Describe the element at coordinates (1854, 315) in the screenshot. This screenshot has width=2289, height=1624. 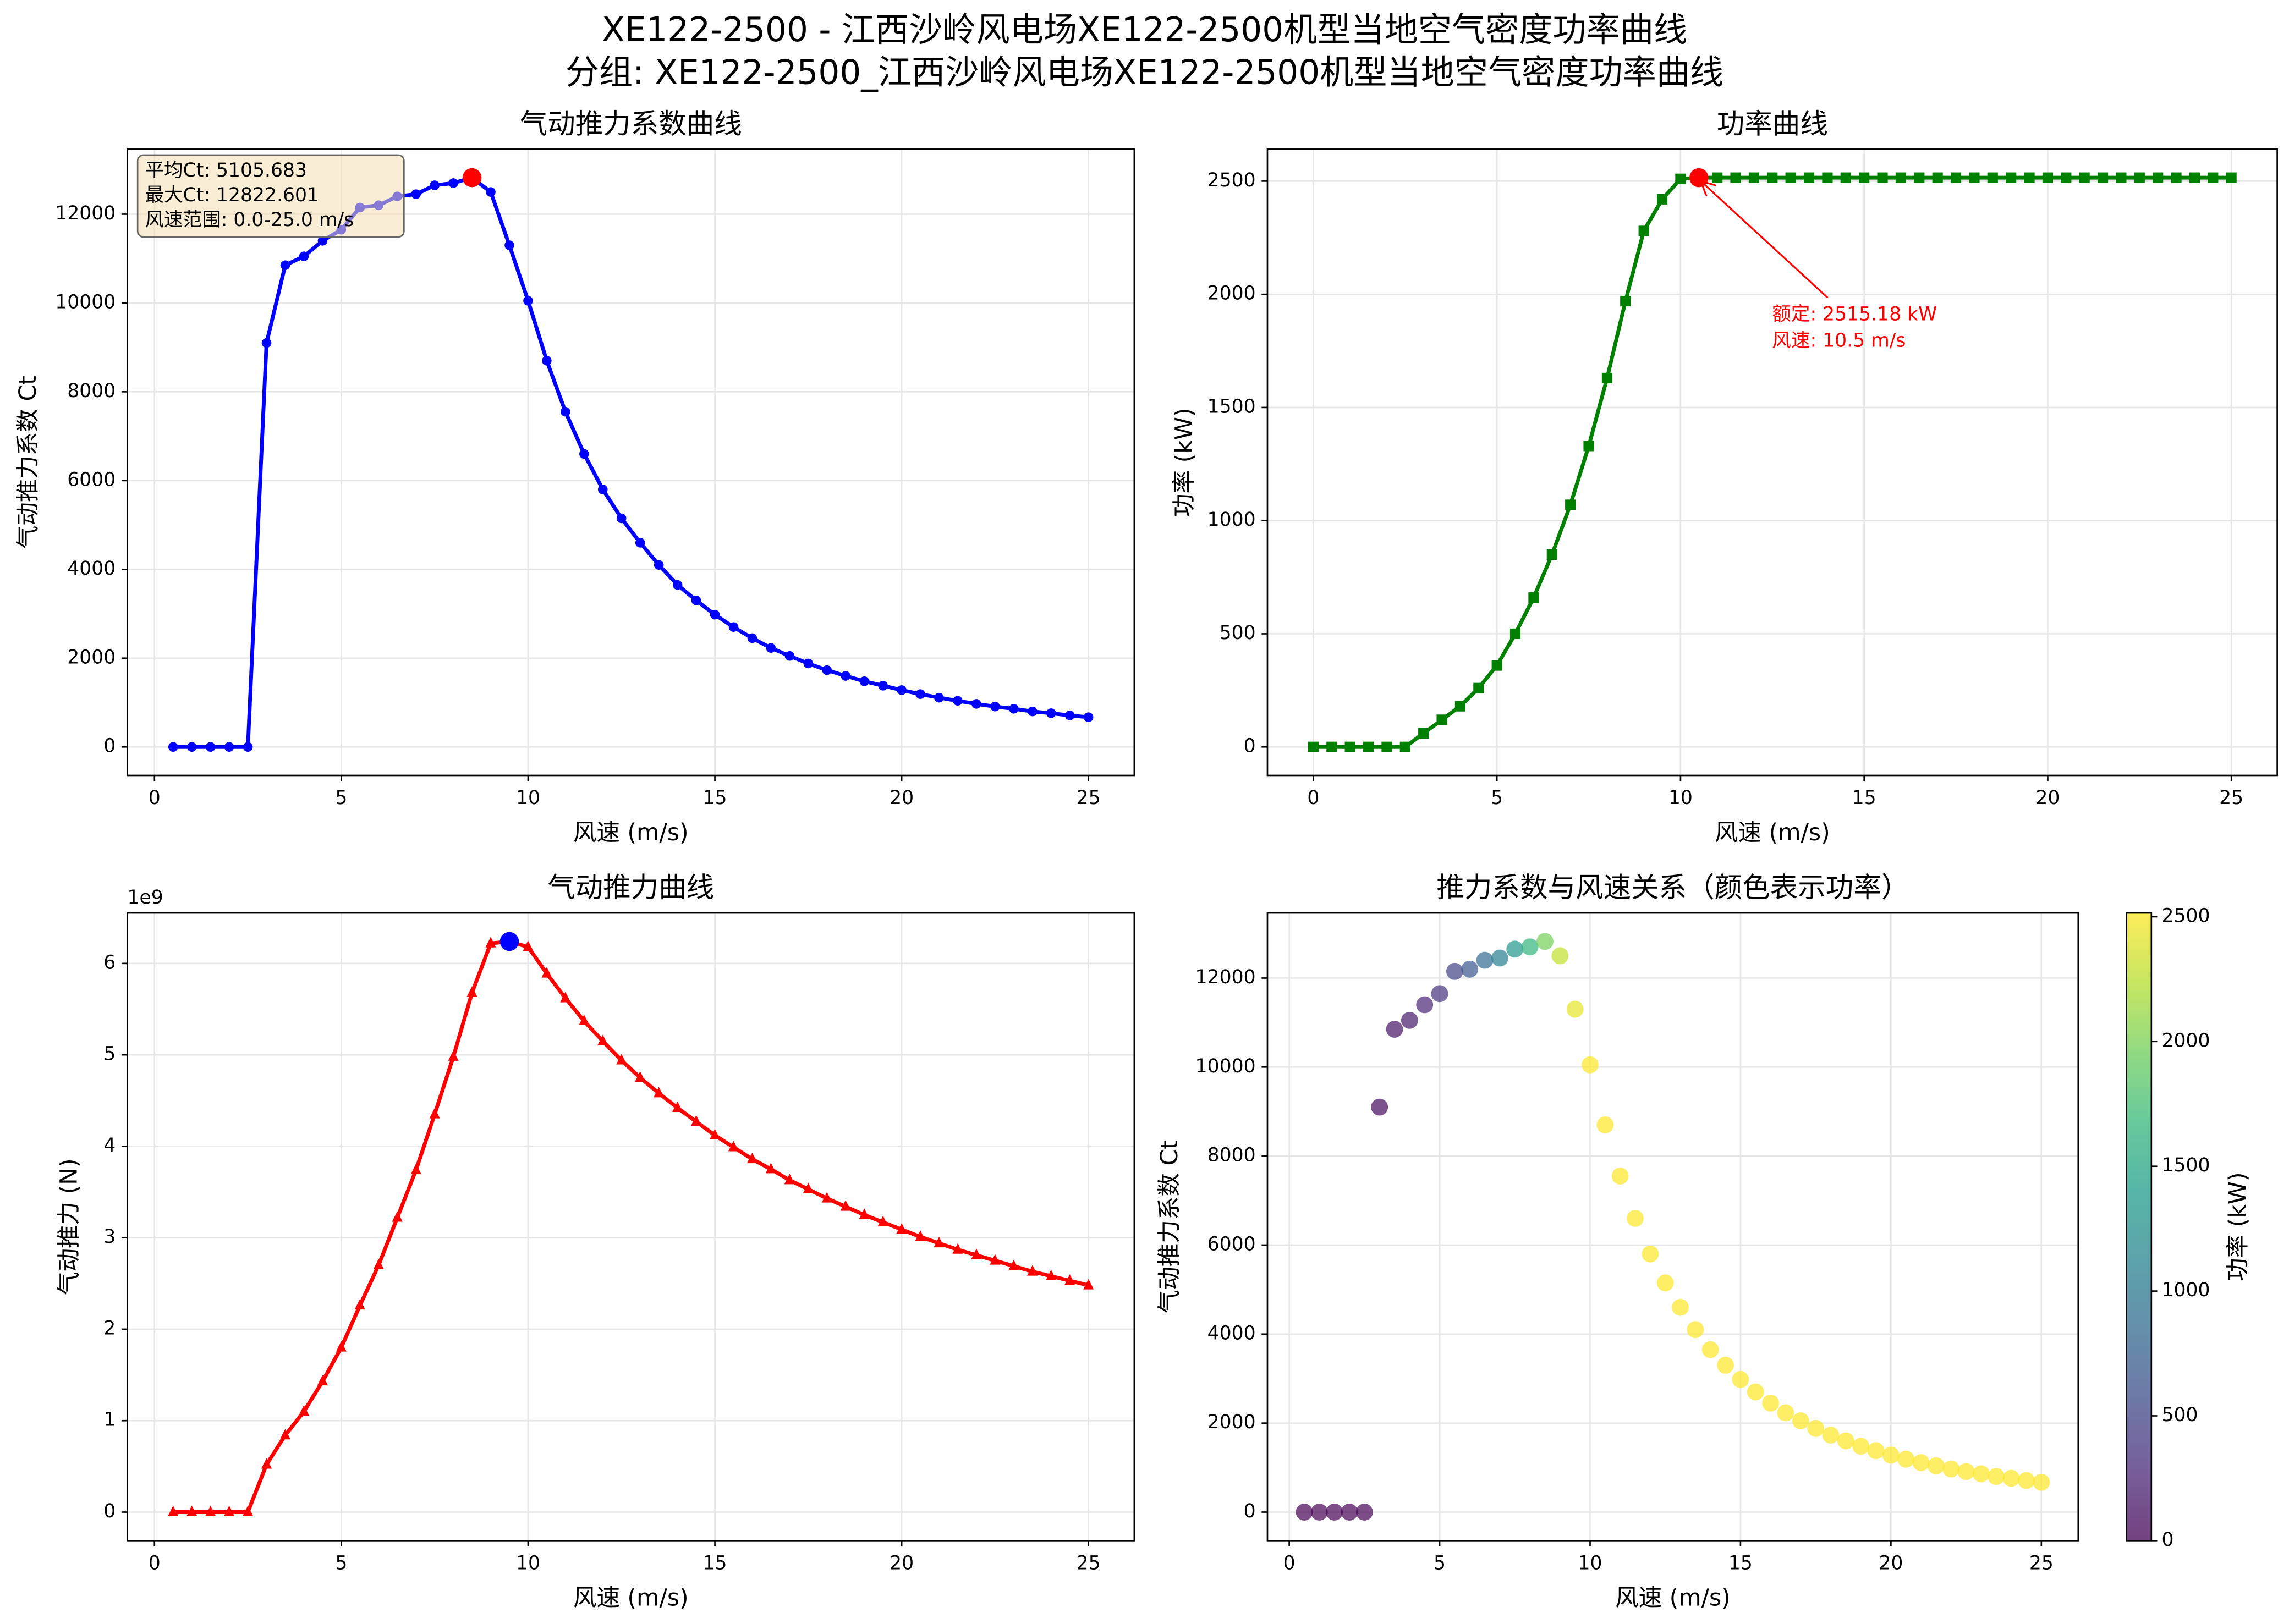
I see `annotation-text: 额定: 2515.18 kW` at that location.